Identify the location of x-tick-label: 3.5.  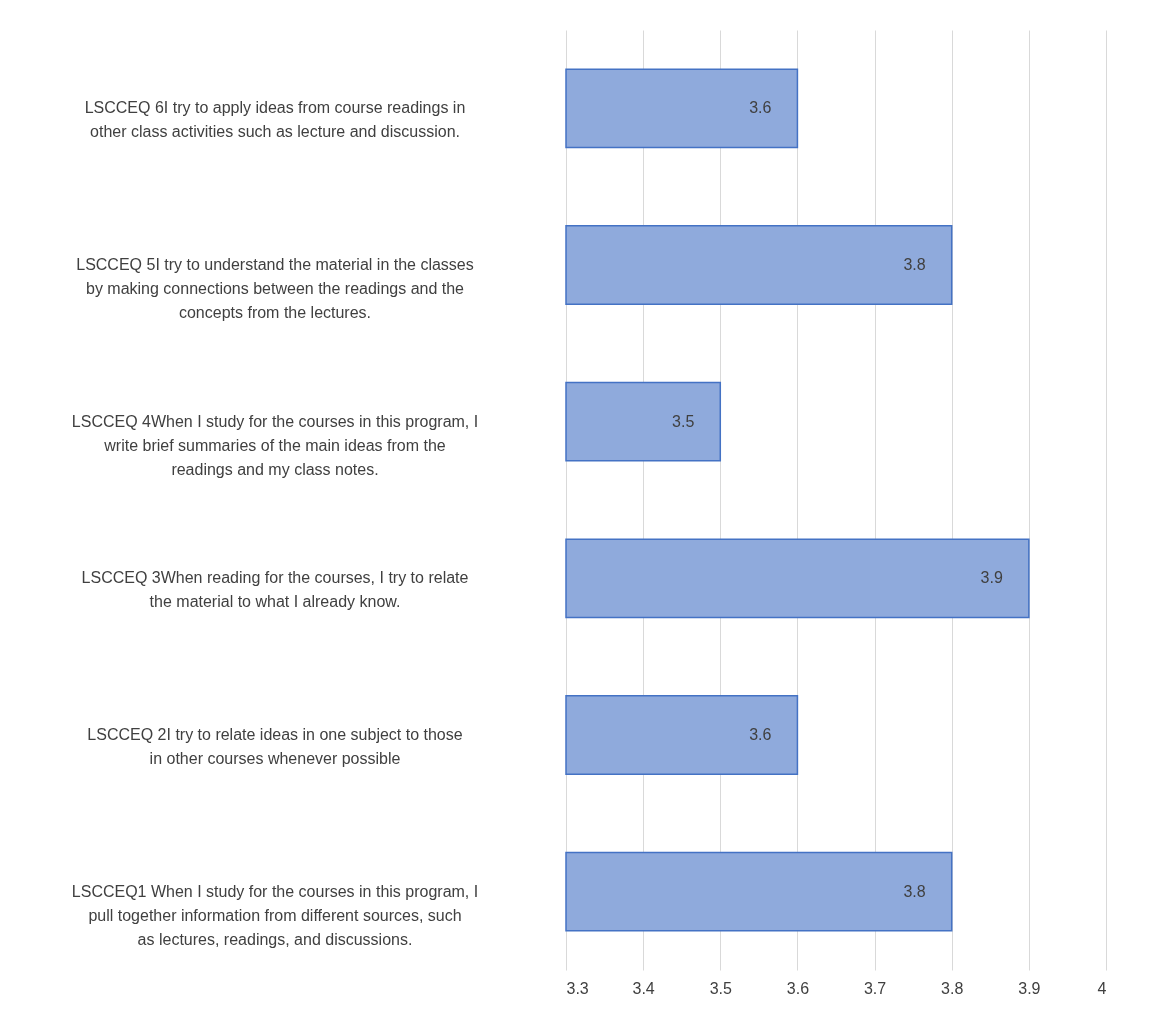
(720, 988).